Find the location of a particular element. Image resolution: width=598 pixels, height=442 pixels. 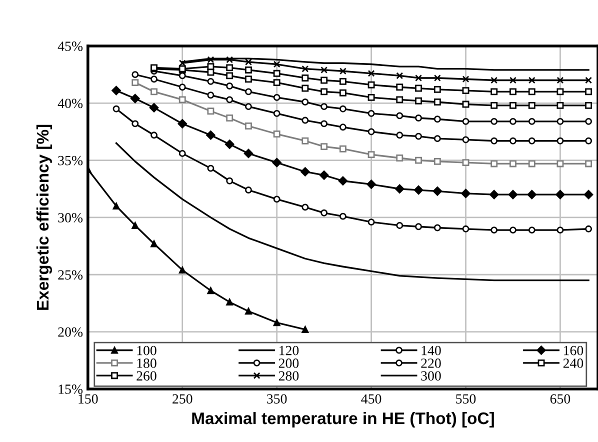

legend-label: 180 is located at coordinates (146, 363).